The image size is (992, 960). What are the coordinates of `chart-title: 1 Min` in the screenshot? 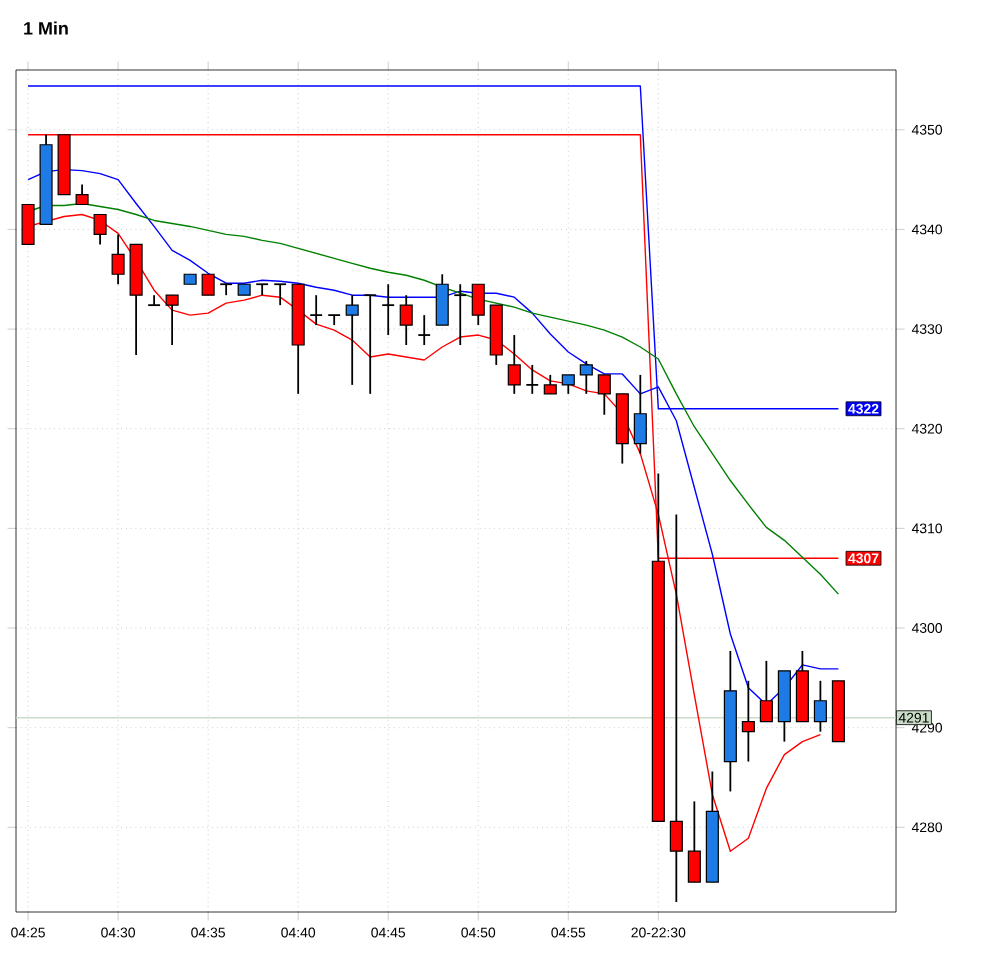 It's located at (46, 28).